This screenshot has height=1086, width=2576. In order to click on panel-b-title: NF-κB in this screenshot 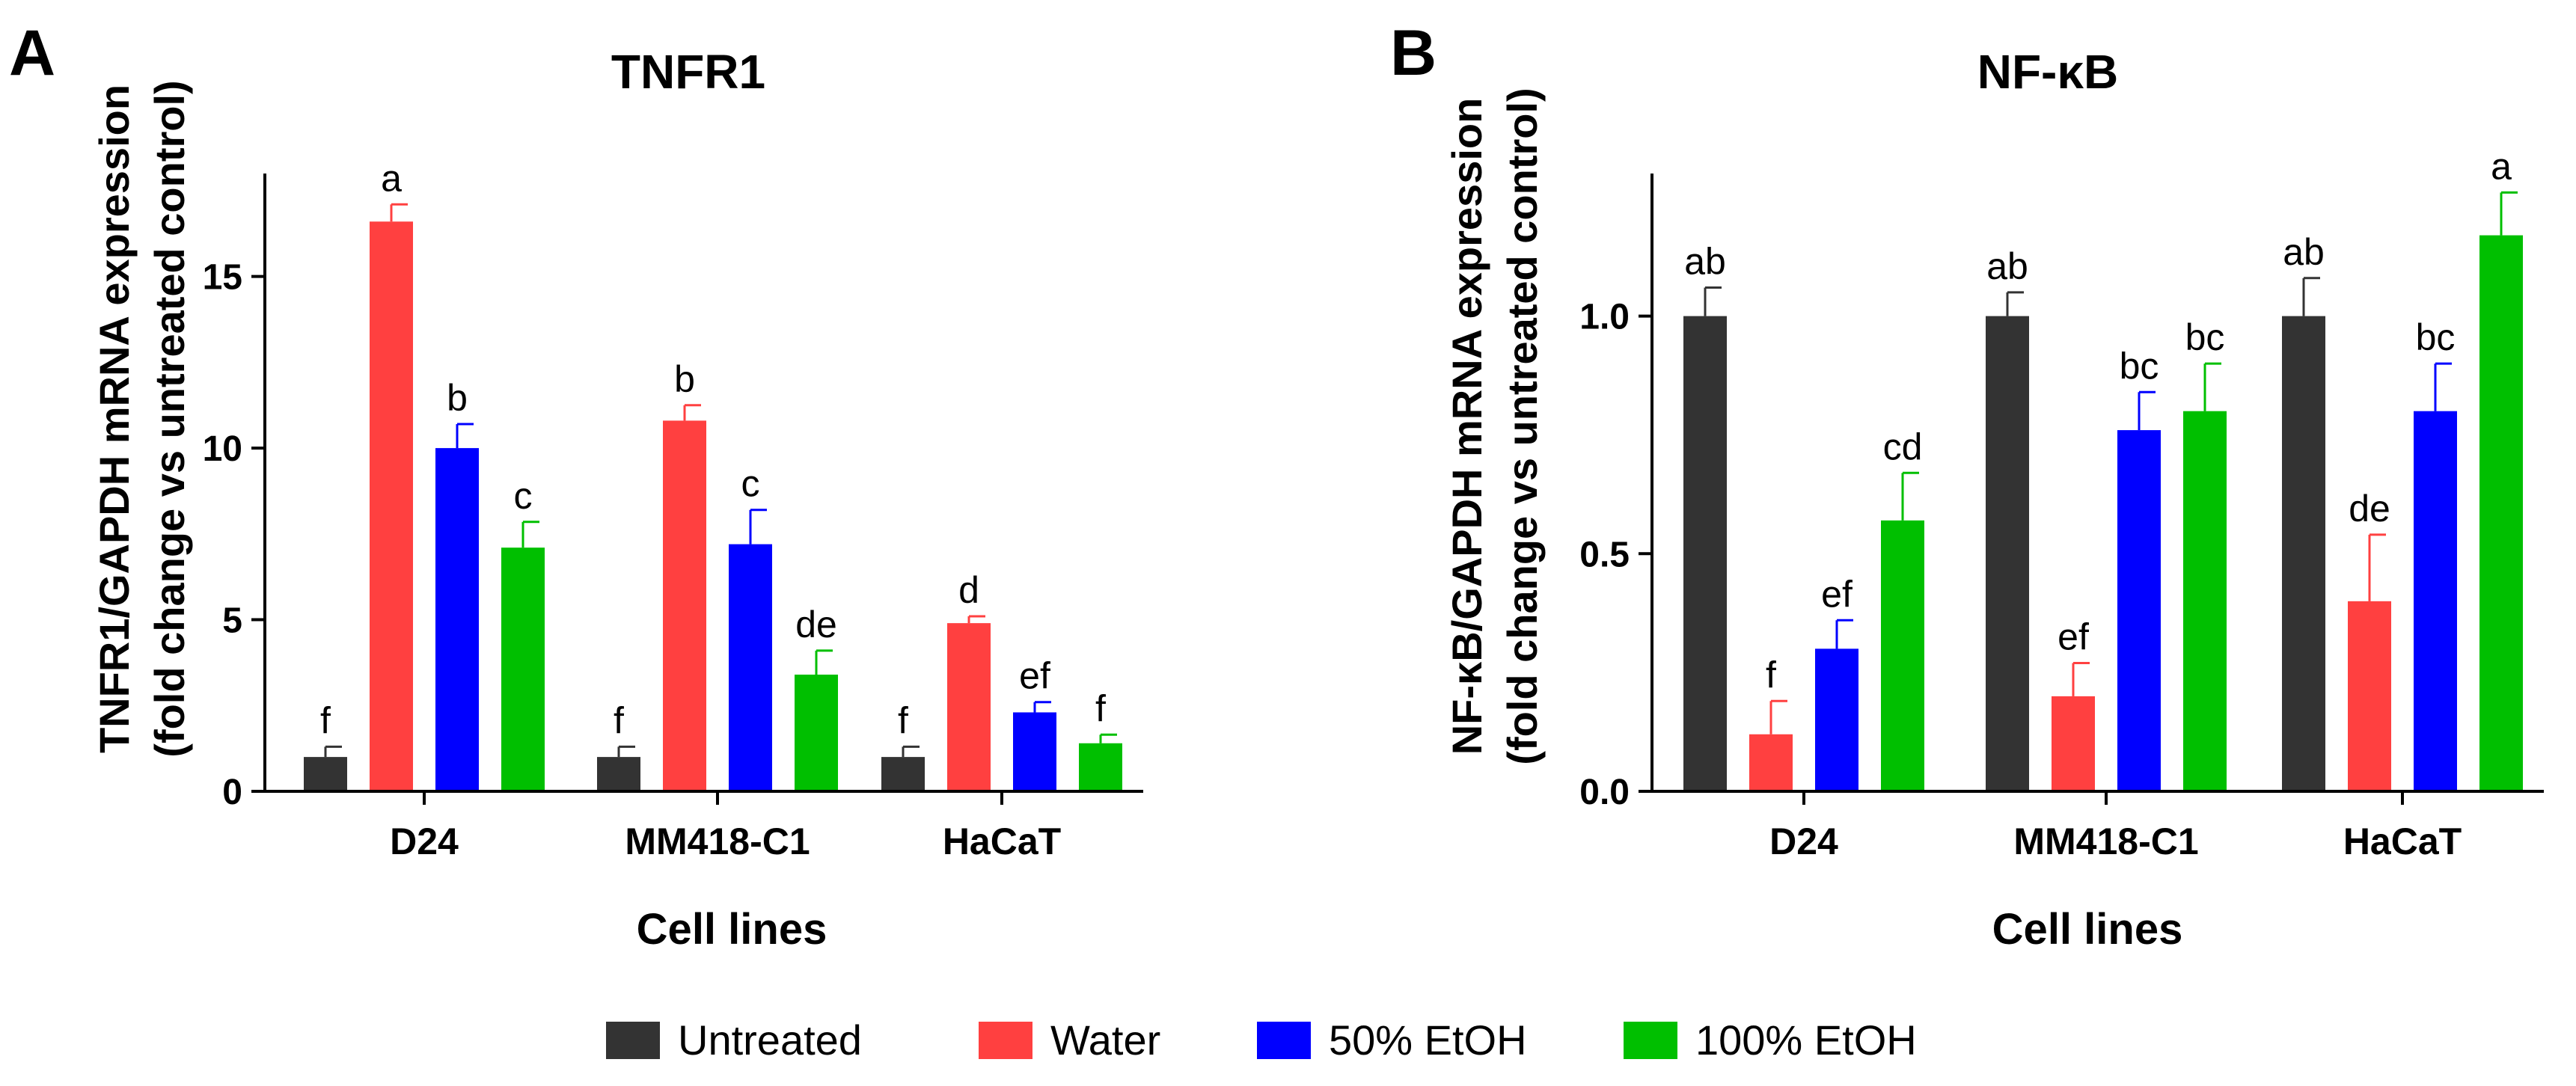, I will do `click(2048, 72)`.